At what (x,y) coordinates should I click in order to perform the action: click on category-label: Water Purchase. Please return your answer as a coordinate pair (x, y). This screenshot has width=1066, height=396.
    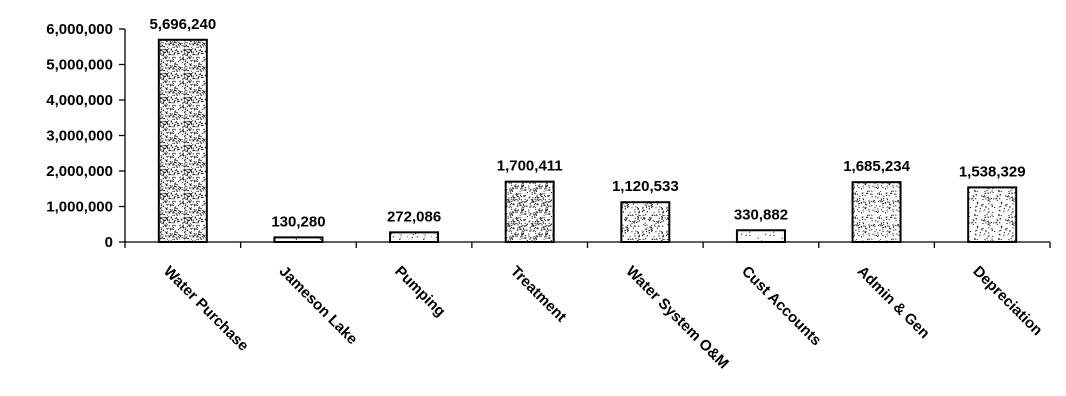
    Looking at the image, I should click on (206, 309).